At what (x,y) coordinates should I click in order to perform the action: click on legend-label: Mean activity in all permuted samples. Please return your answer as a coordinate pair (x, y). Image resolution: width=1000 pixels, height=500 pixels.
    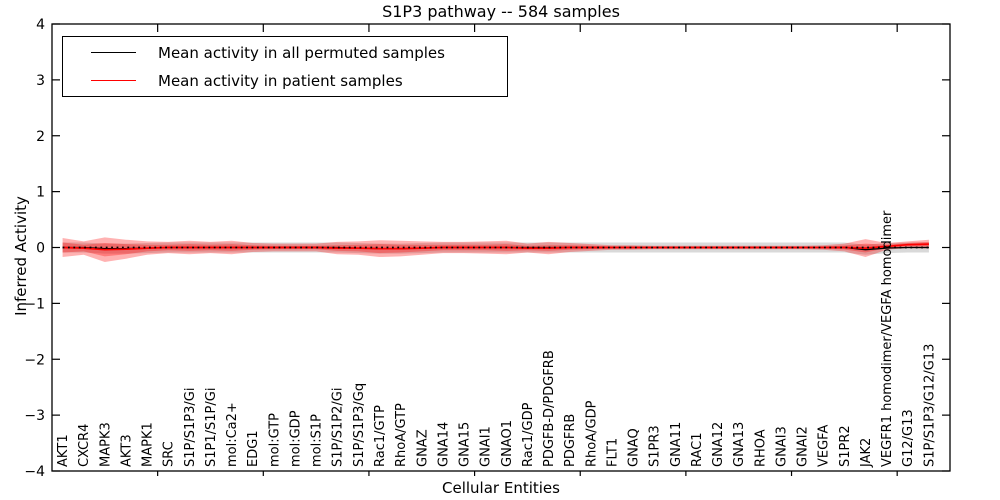
    Looking at the image, I should click on (301, 52).